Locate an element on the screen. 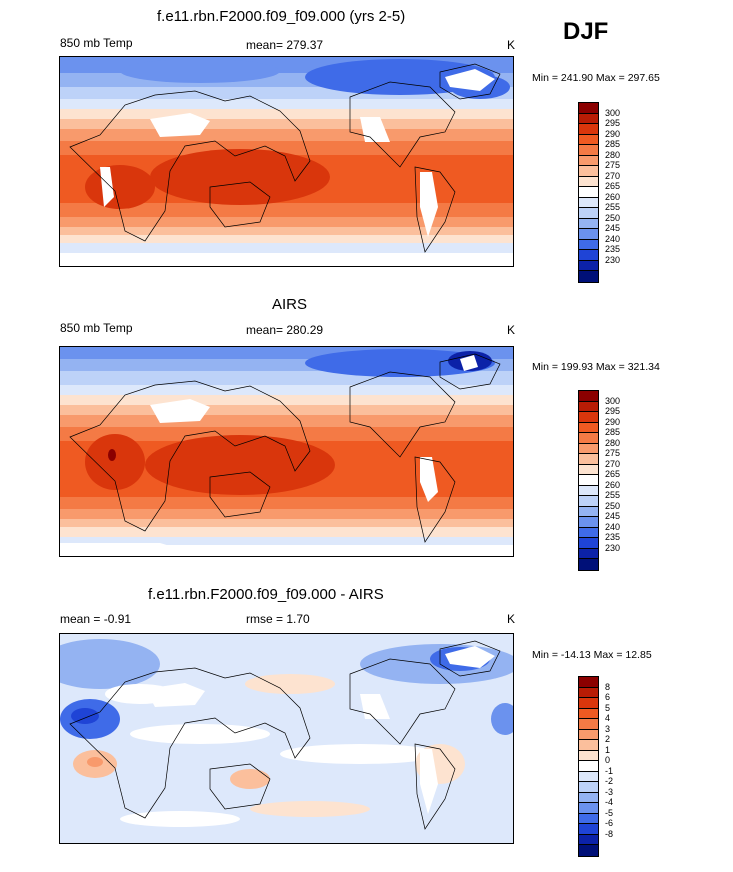  colorbar-tick-label: -2 is located at coordinates (609, 781).